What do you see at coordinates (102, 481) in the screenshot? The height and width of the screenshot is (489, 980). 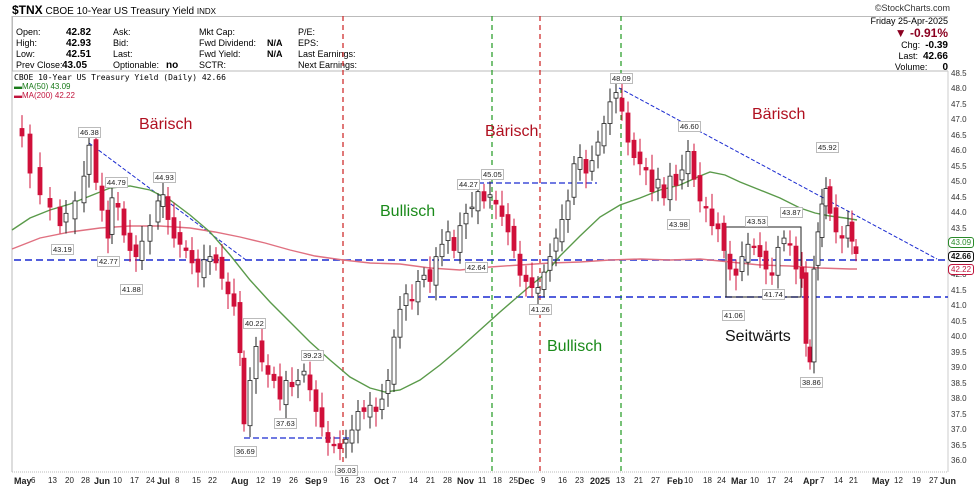 I see `x-tick: Jun` at bounding box center [102, 481].